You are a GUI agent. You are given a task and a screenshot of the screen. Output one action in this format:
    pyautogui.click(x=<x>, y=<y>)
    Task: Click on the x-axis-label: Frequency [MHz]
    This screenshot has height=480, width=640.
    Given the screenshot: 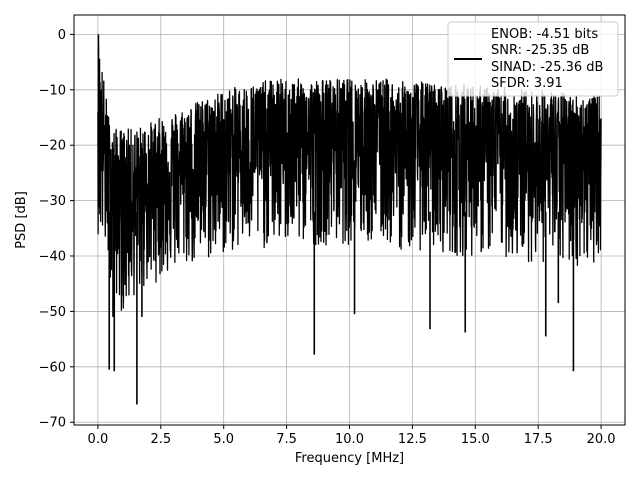 What is the action you would take?
    pyautogui.click(x=349, y=458)
    